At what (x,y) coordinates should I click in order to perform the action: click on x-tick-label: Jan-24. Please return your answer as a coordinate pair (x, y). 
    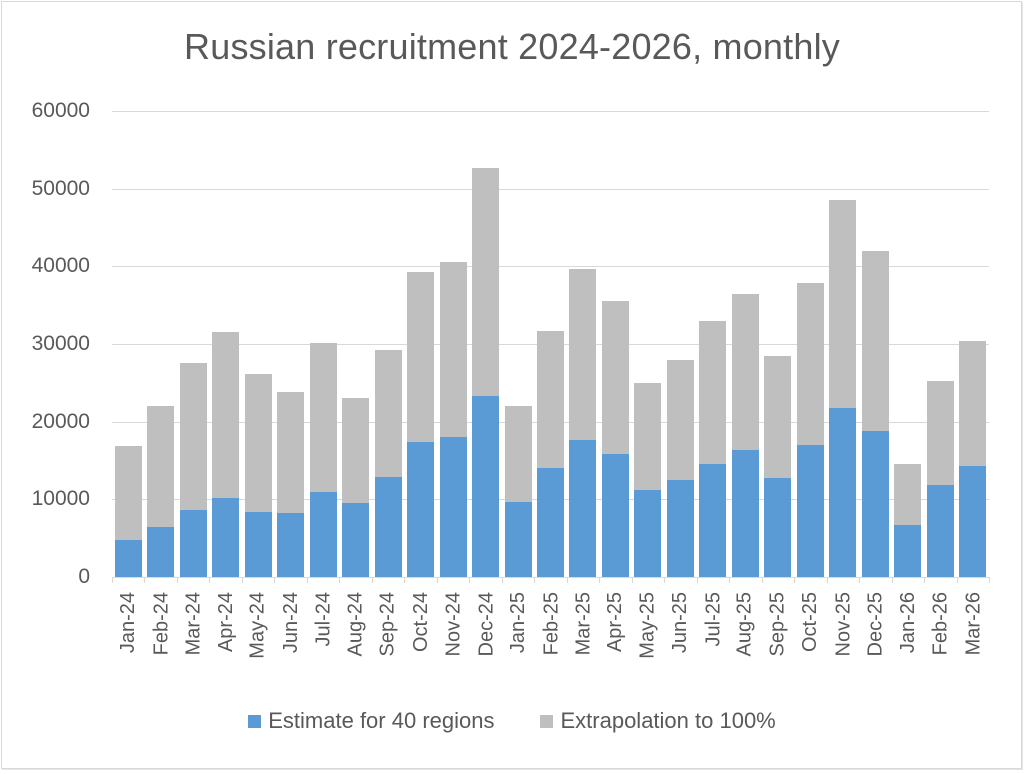
    Looking at the image, I should click on (128, 623).